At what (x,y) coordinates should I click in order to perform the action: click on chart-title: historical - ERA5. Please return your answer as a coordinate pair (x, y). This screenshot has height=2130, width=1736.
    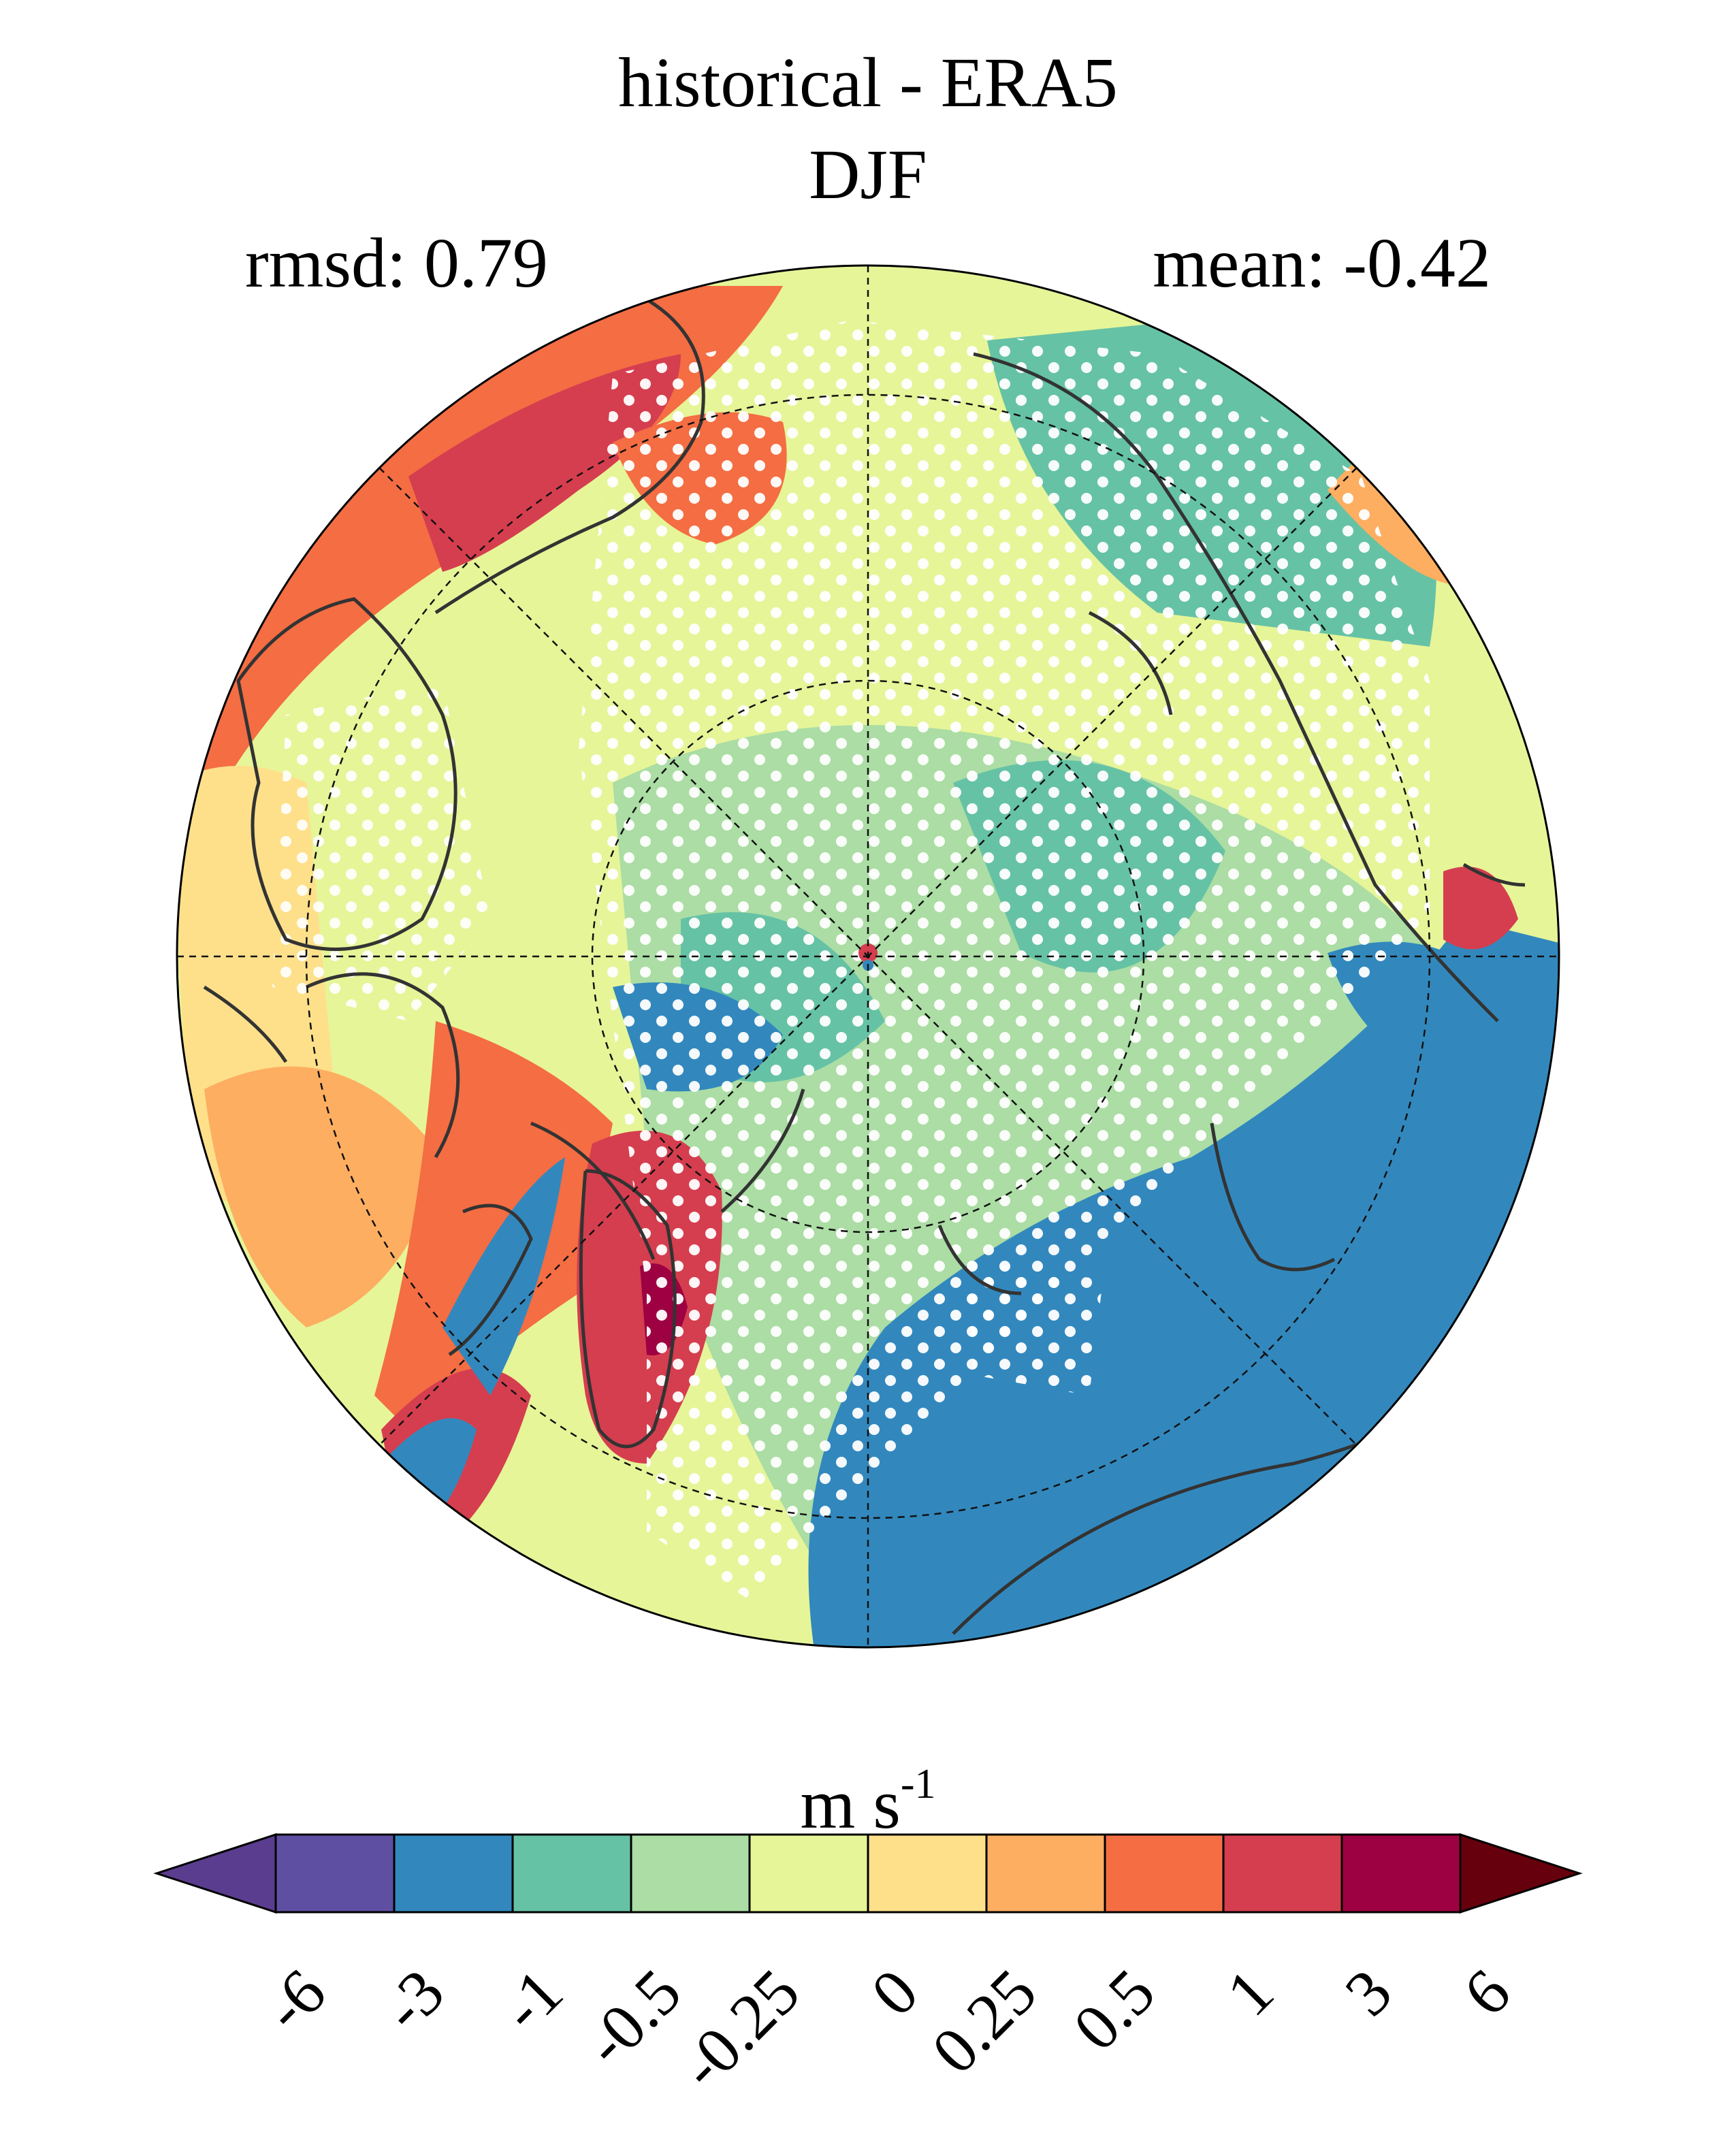
    Looking at the image, I should click on (868, 83).